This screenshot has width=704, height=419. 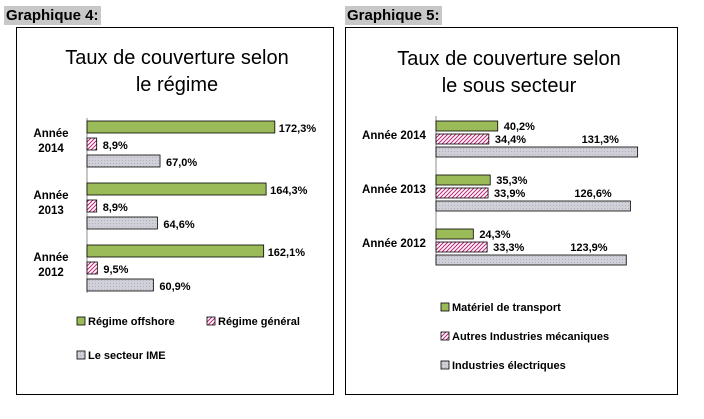 What do you see at coordinates (509, 366) in the screenshot?
I see `chart-5-legend-label: Industries électriques` at bounding box center [509, 366].